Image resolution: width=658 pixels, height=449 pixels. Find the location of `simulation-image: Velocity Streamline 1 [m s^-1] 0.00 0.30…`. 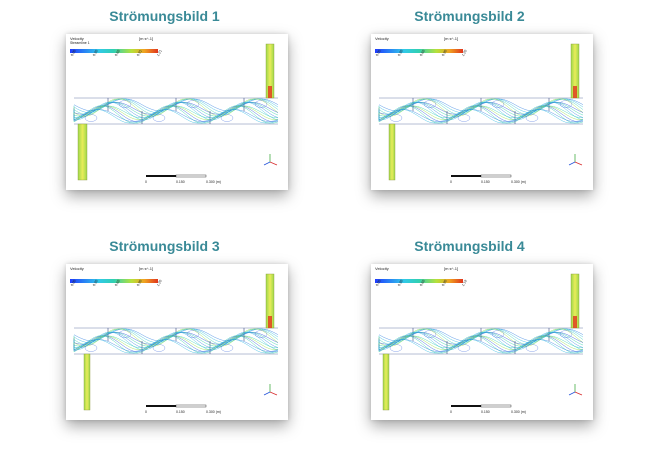

simulation-image: Velocity Streamline 1 [m s^-1] 0.00 0.30… is located at coordinates (177, 112).